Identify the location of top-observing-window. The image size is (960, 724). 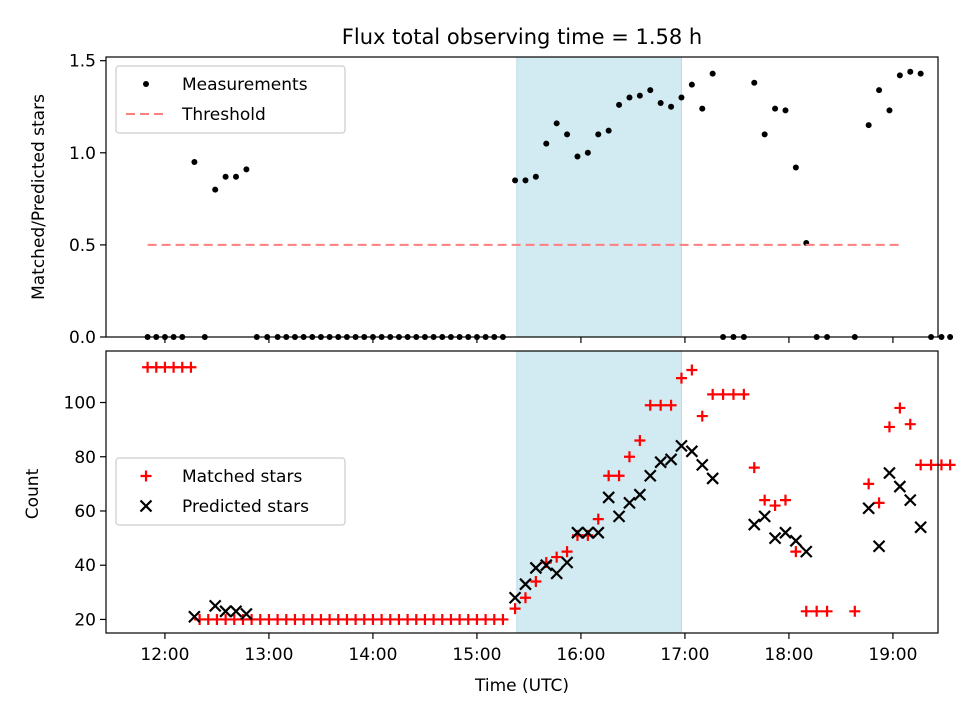
(599, 197).